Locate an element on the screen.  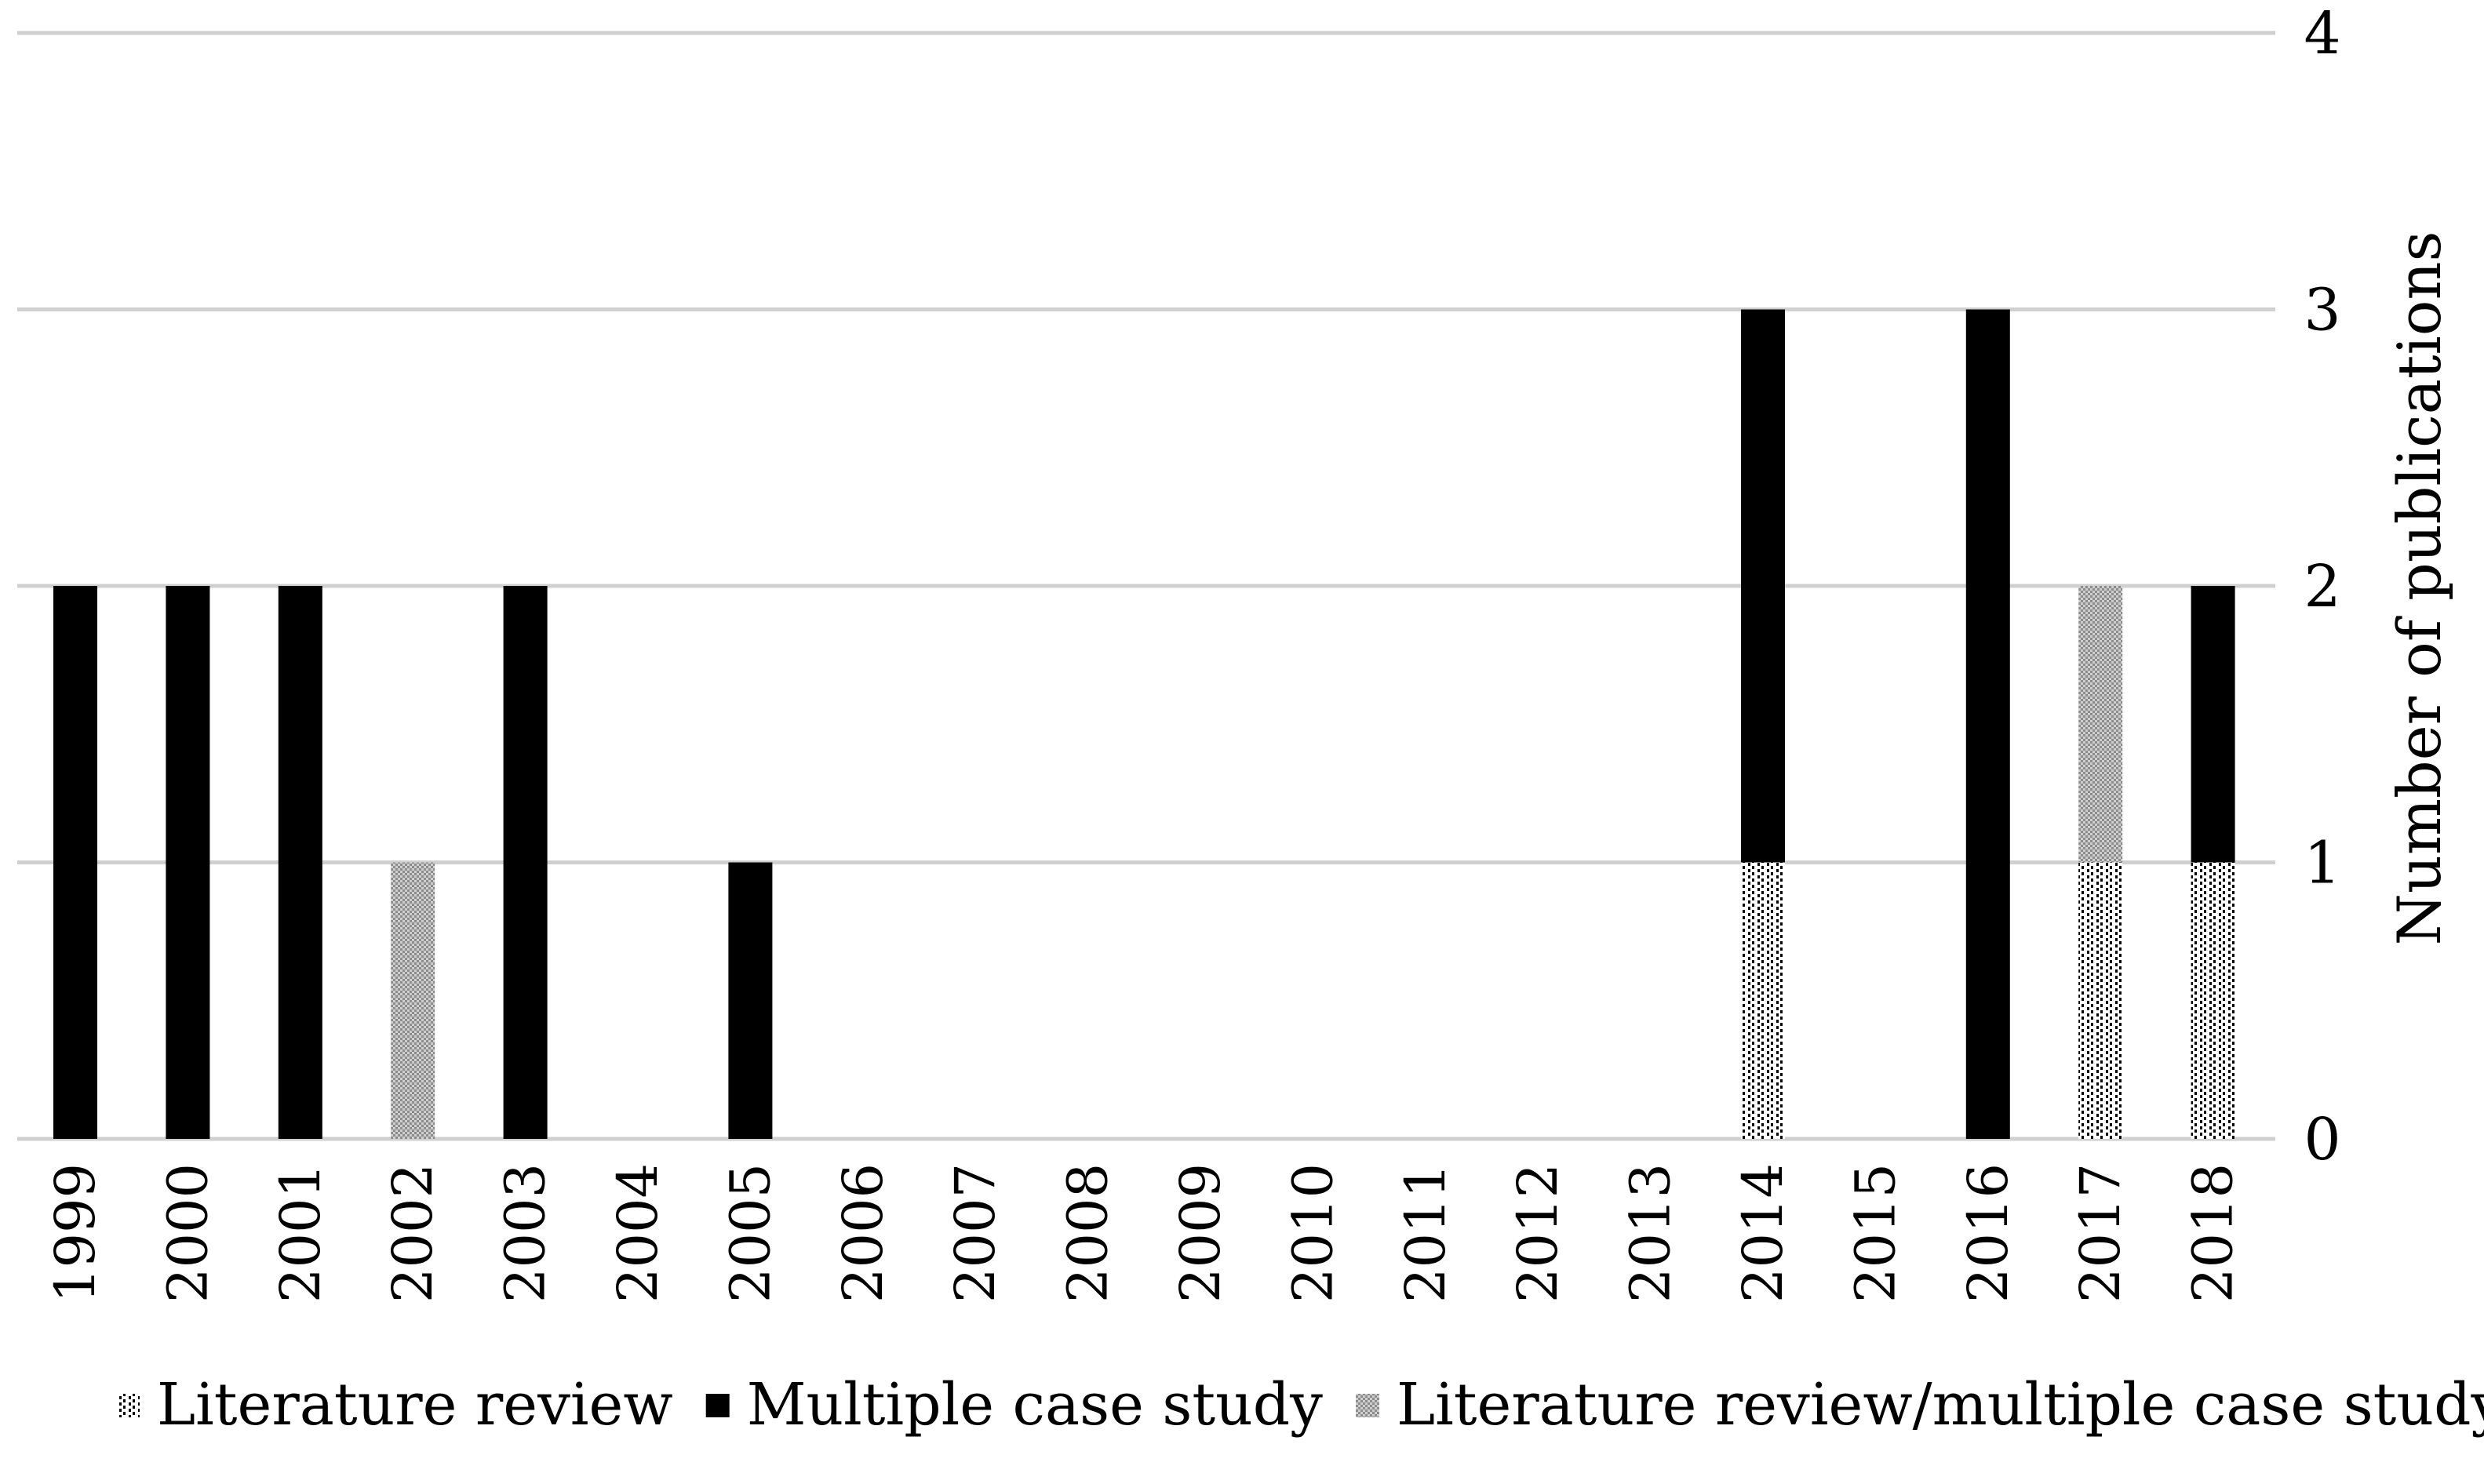
y-tick-label: 4 is located at coordinates (2322, 33).